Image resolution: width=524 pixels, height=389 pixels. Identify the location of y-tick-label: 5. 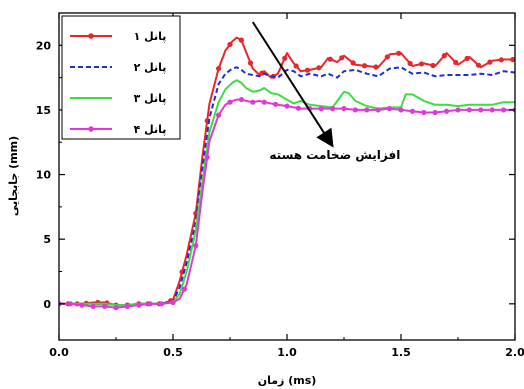
(47, 239).